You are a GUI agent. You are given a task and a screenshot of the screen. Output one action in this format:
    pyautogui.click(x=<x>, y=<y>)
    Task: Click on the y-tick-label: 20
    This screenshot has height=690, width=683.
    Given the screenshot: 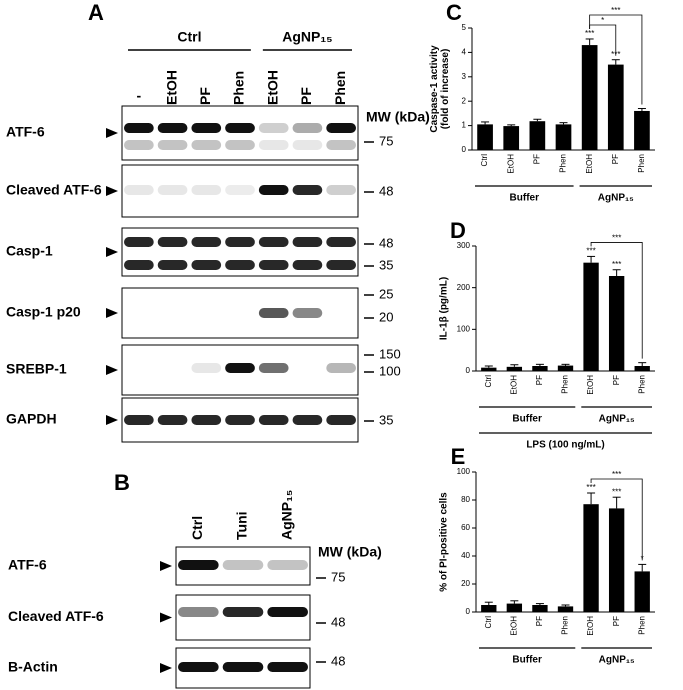 What is the action you would take?
    pyautogui.click(x=465, y=583)
    